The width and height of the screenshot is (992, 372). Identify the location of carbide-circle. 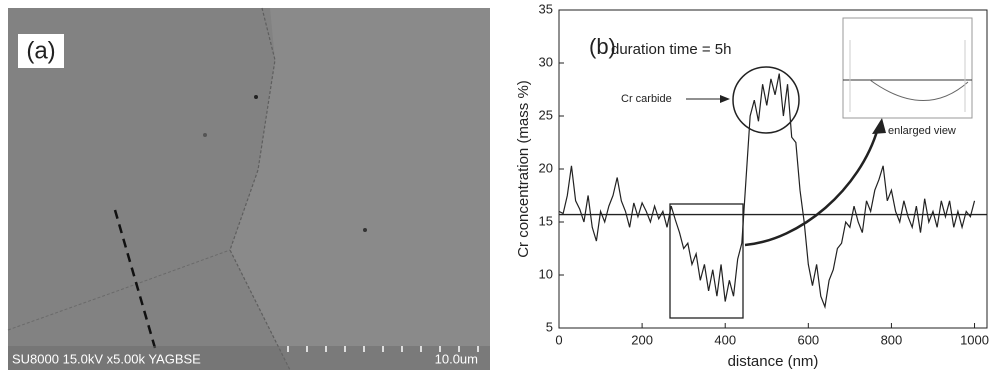
(766, 100).